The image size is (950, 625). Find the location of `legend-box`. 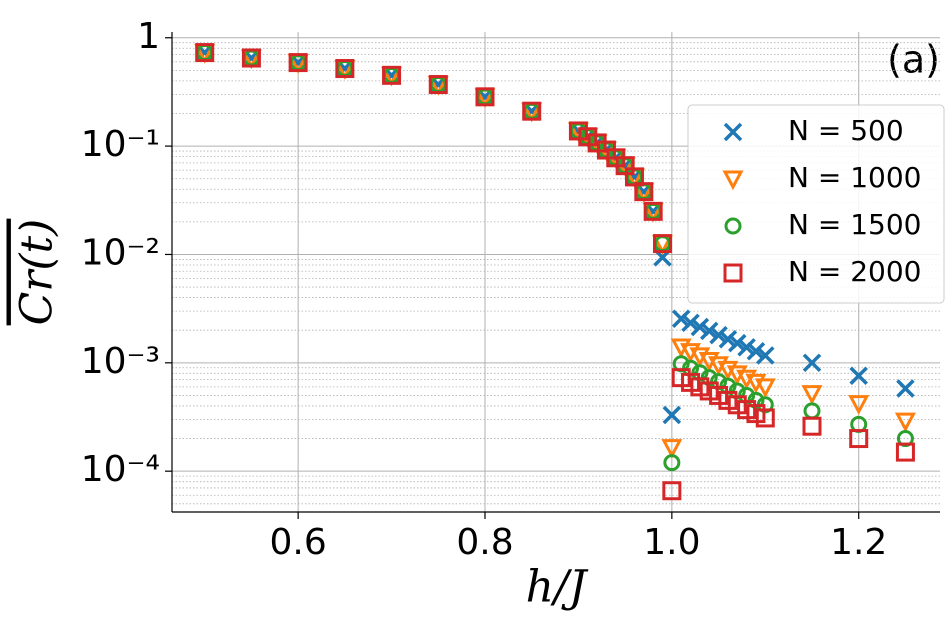

legend-box is located at coordinates (816, 204).